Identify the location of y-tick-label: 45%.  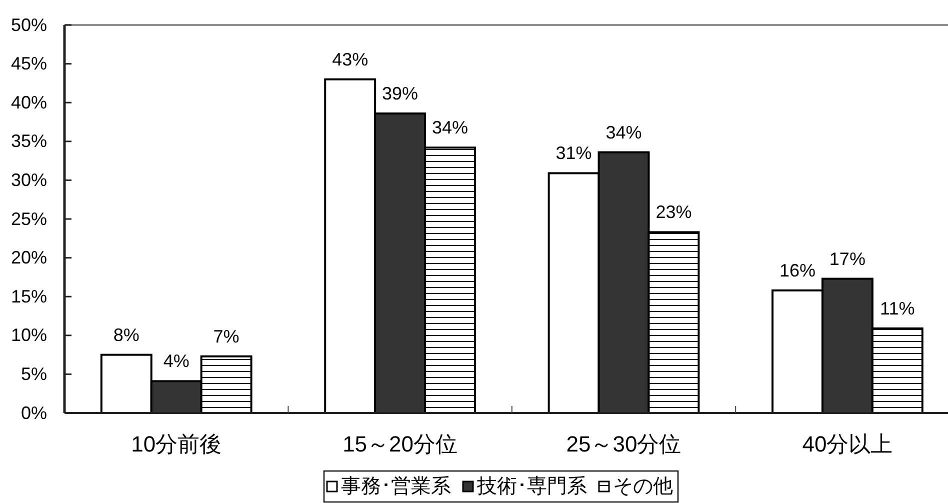
(28, 64).